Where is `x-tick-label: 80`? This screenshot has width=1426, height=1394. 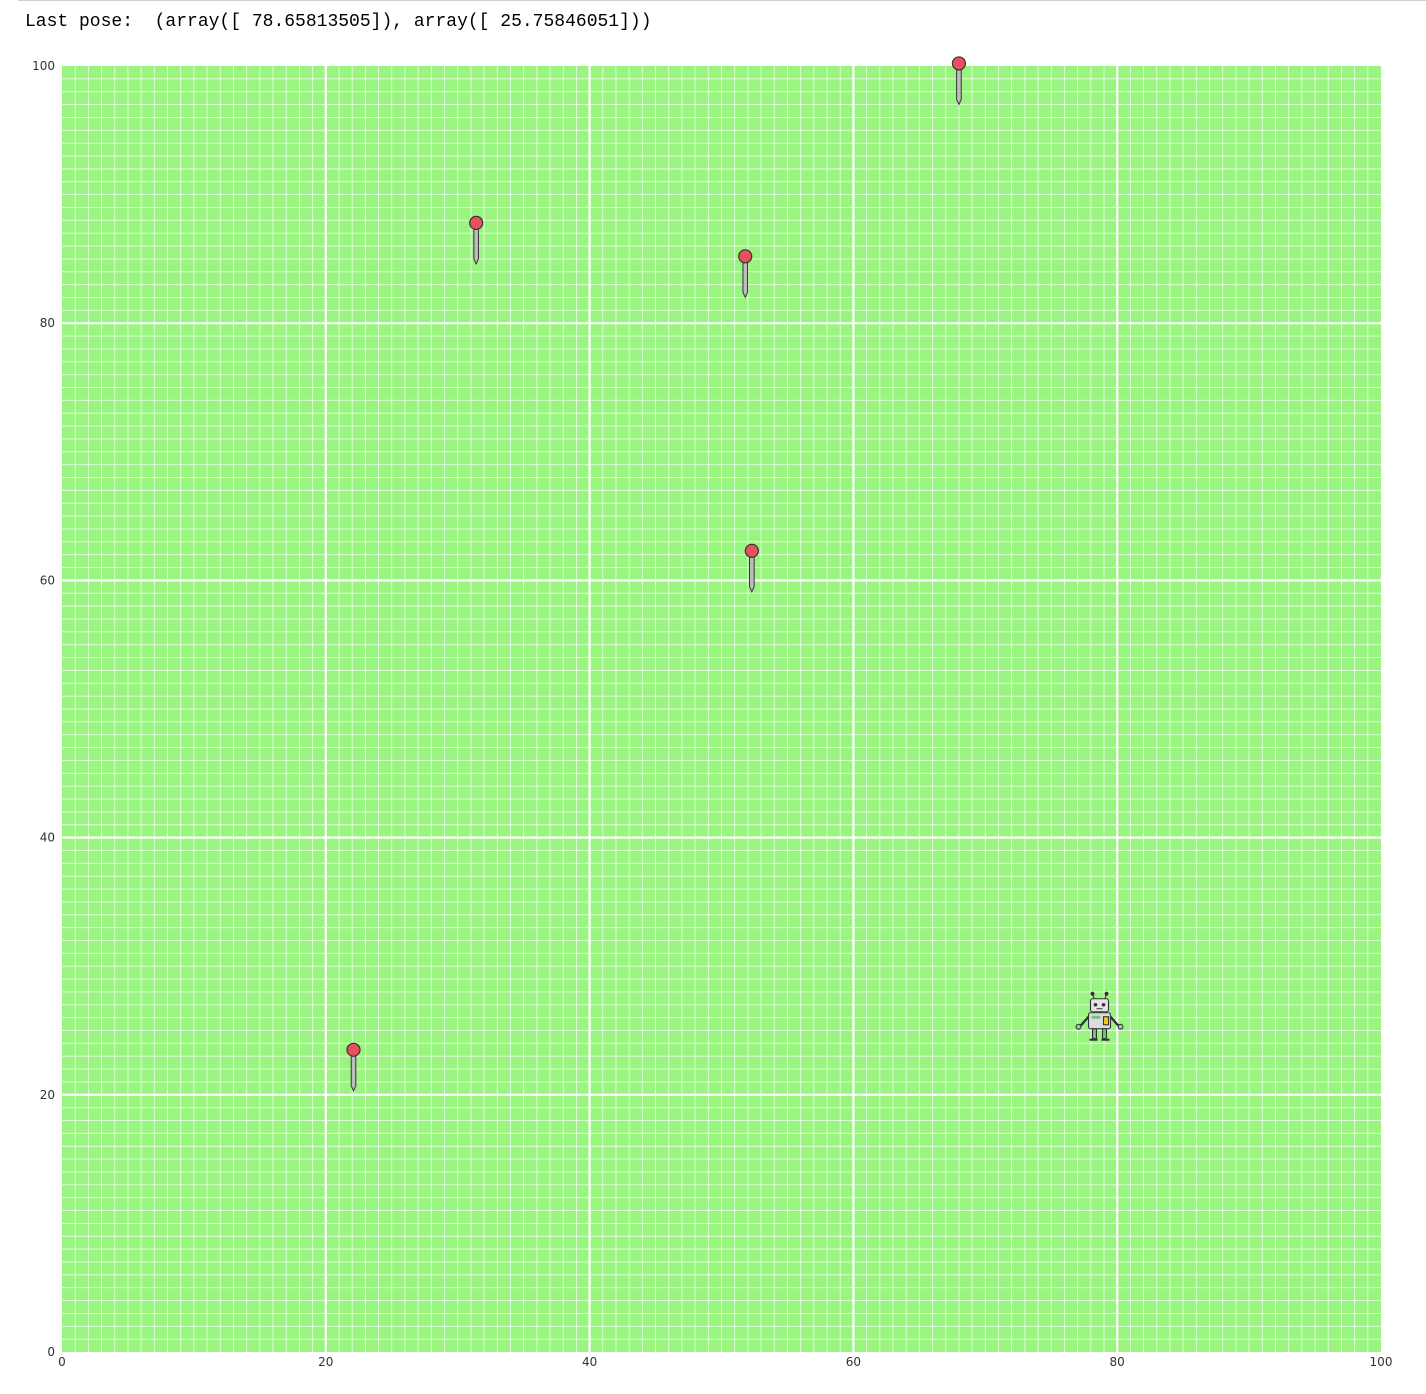 x-tick-label: 80 is located at coordinates (1117, 1362).